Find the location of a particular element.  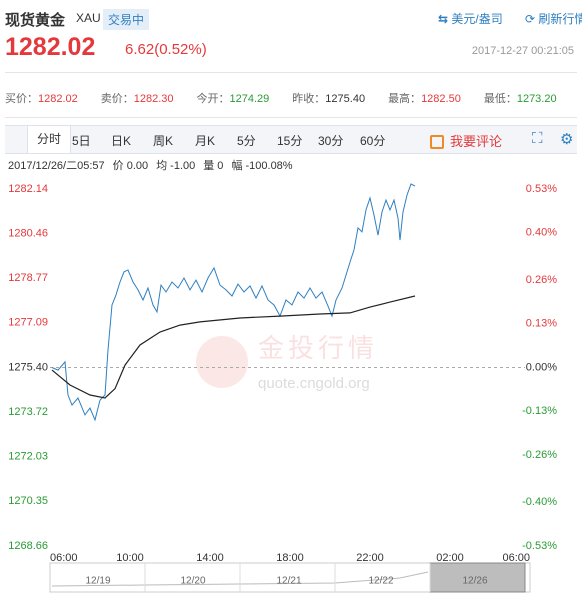

y2-tick-label: 0.00% is located at coordinates (541, 367).